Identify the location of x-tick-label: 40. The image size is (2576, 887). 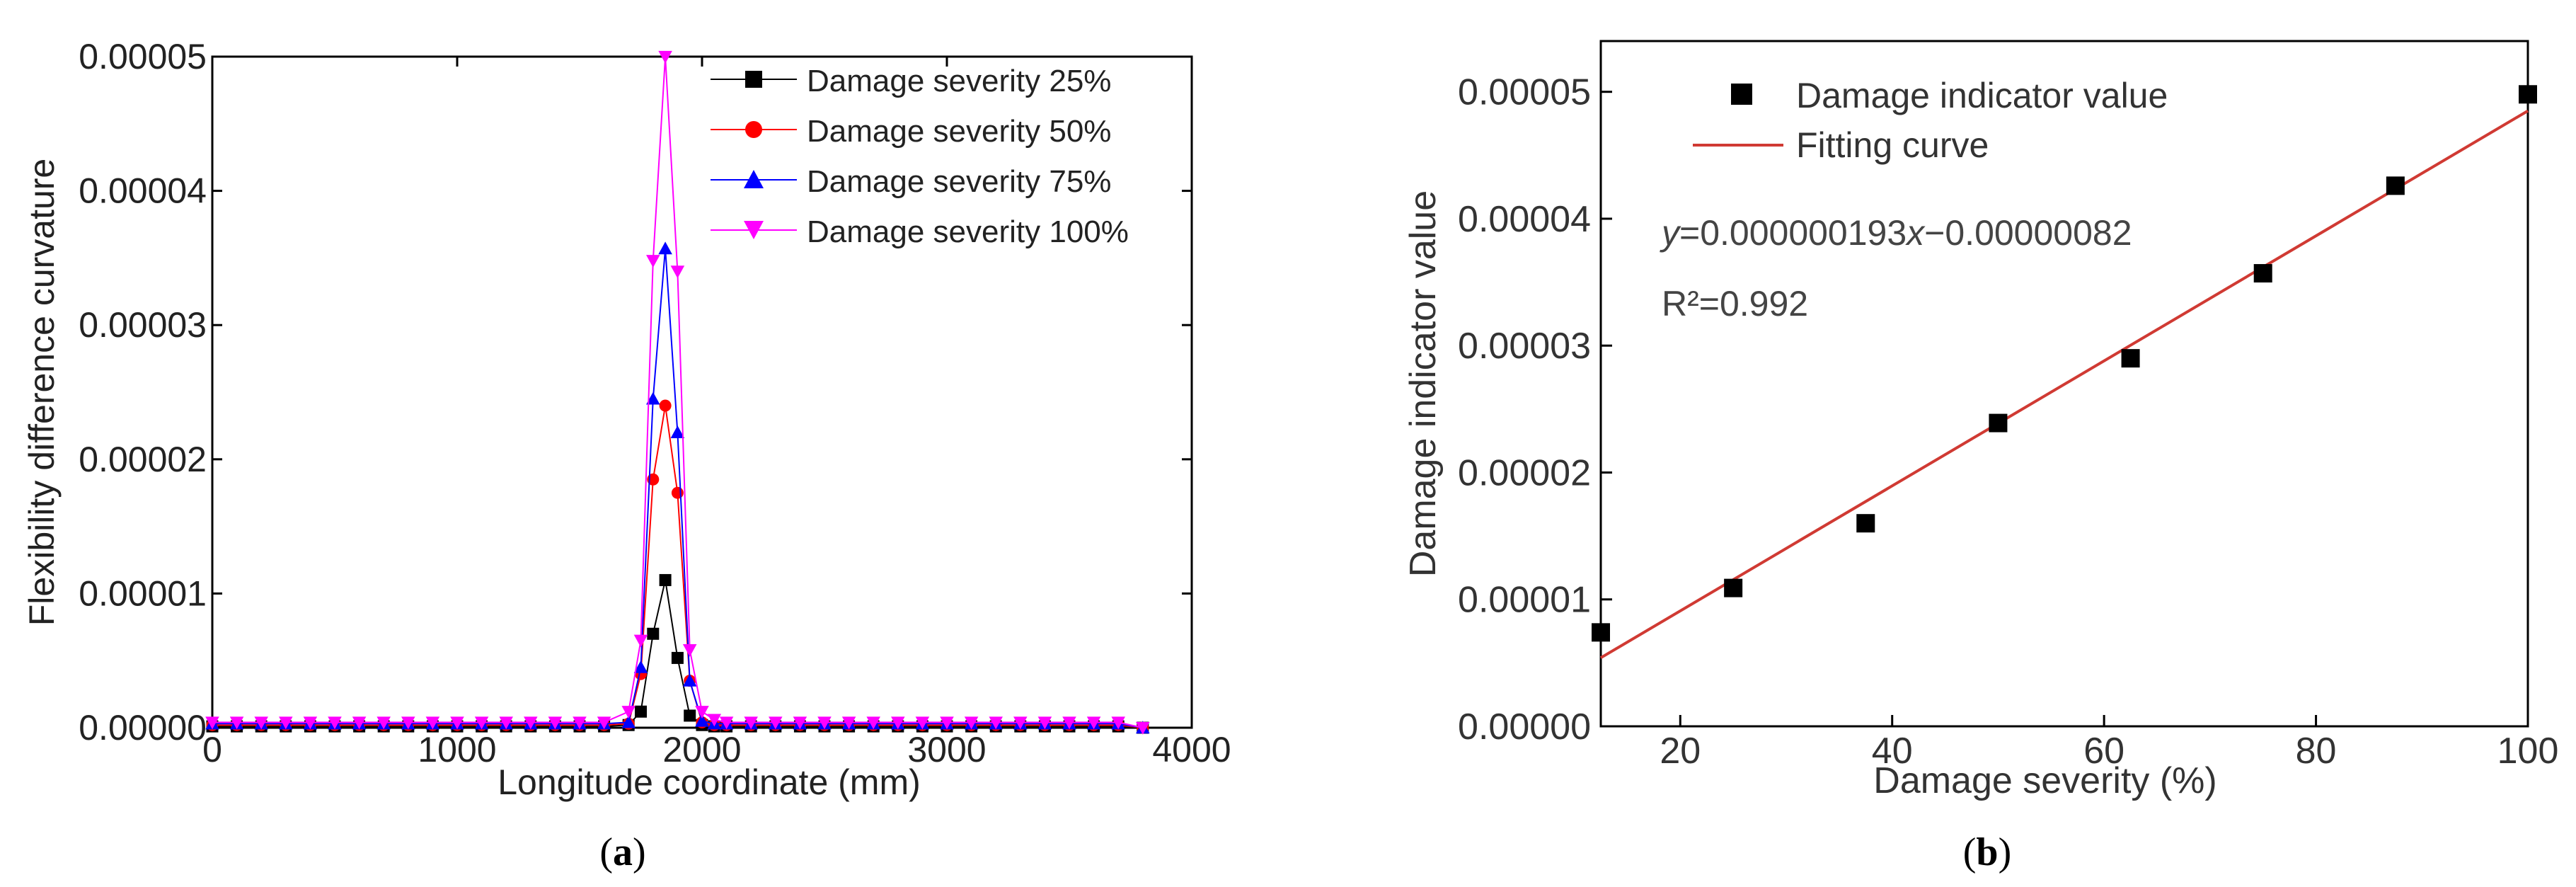
(1893, 751).